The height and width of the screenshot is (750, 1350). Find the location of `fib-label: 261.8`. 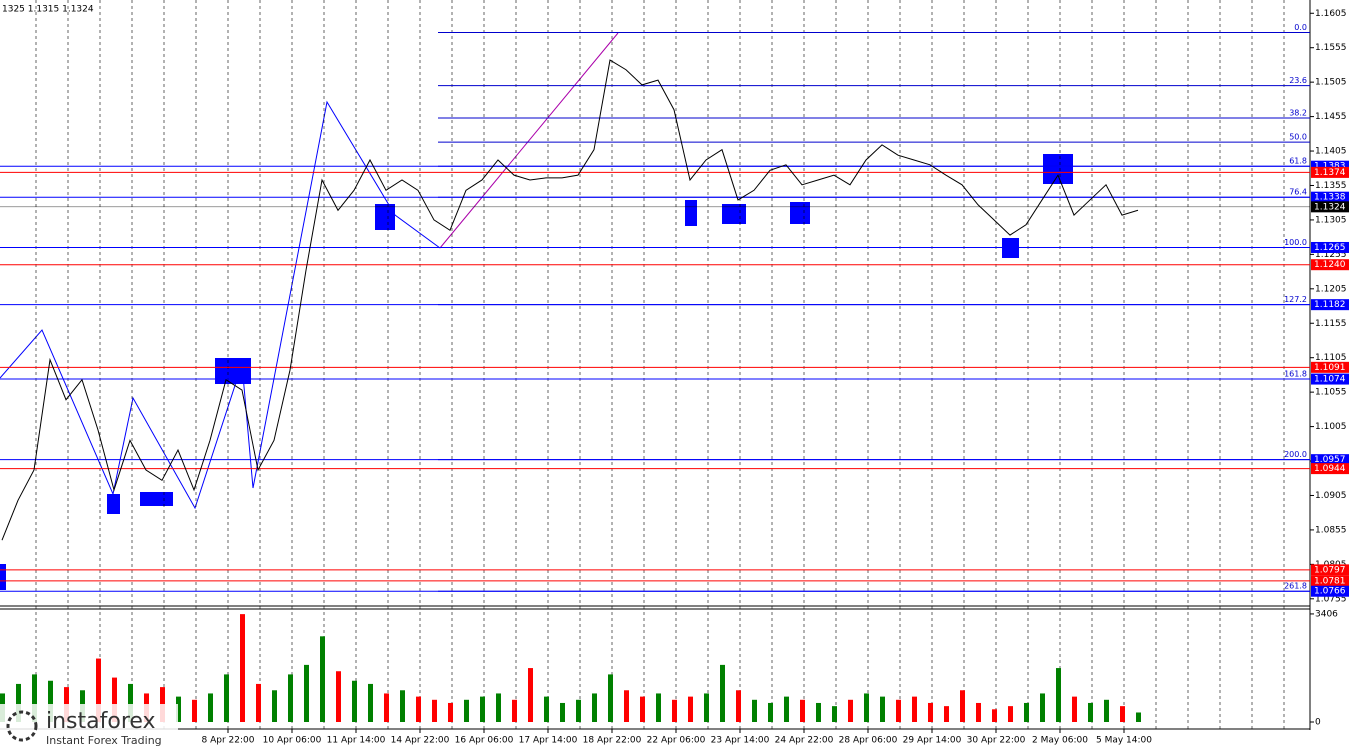

fib-label: 261.8 is located at coordinates (1295, 586).